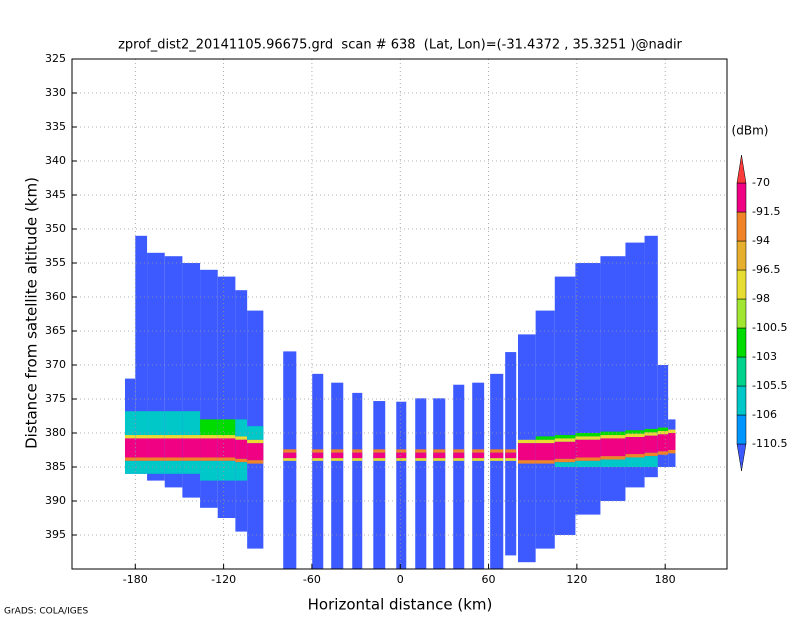  What do you see at coordinates (764, 414) in the screenshot?
I see `colorbar-tick-label: -106` at bounding box center [764, 414].